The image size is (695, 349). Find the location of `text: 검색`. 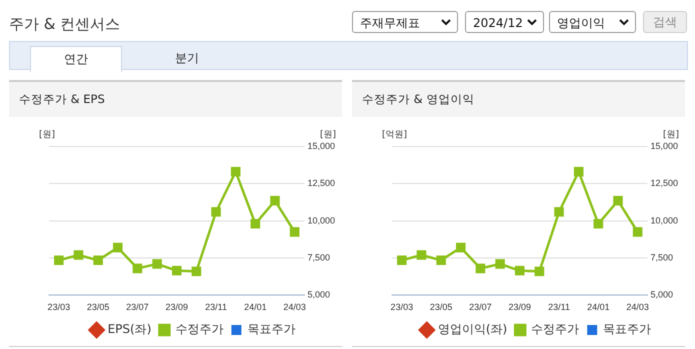

text: 검색 is located at coordinates (665, 22).